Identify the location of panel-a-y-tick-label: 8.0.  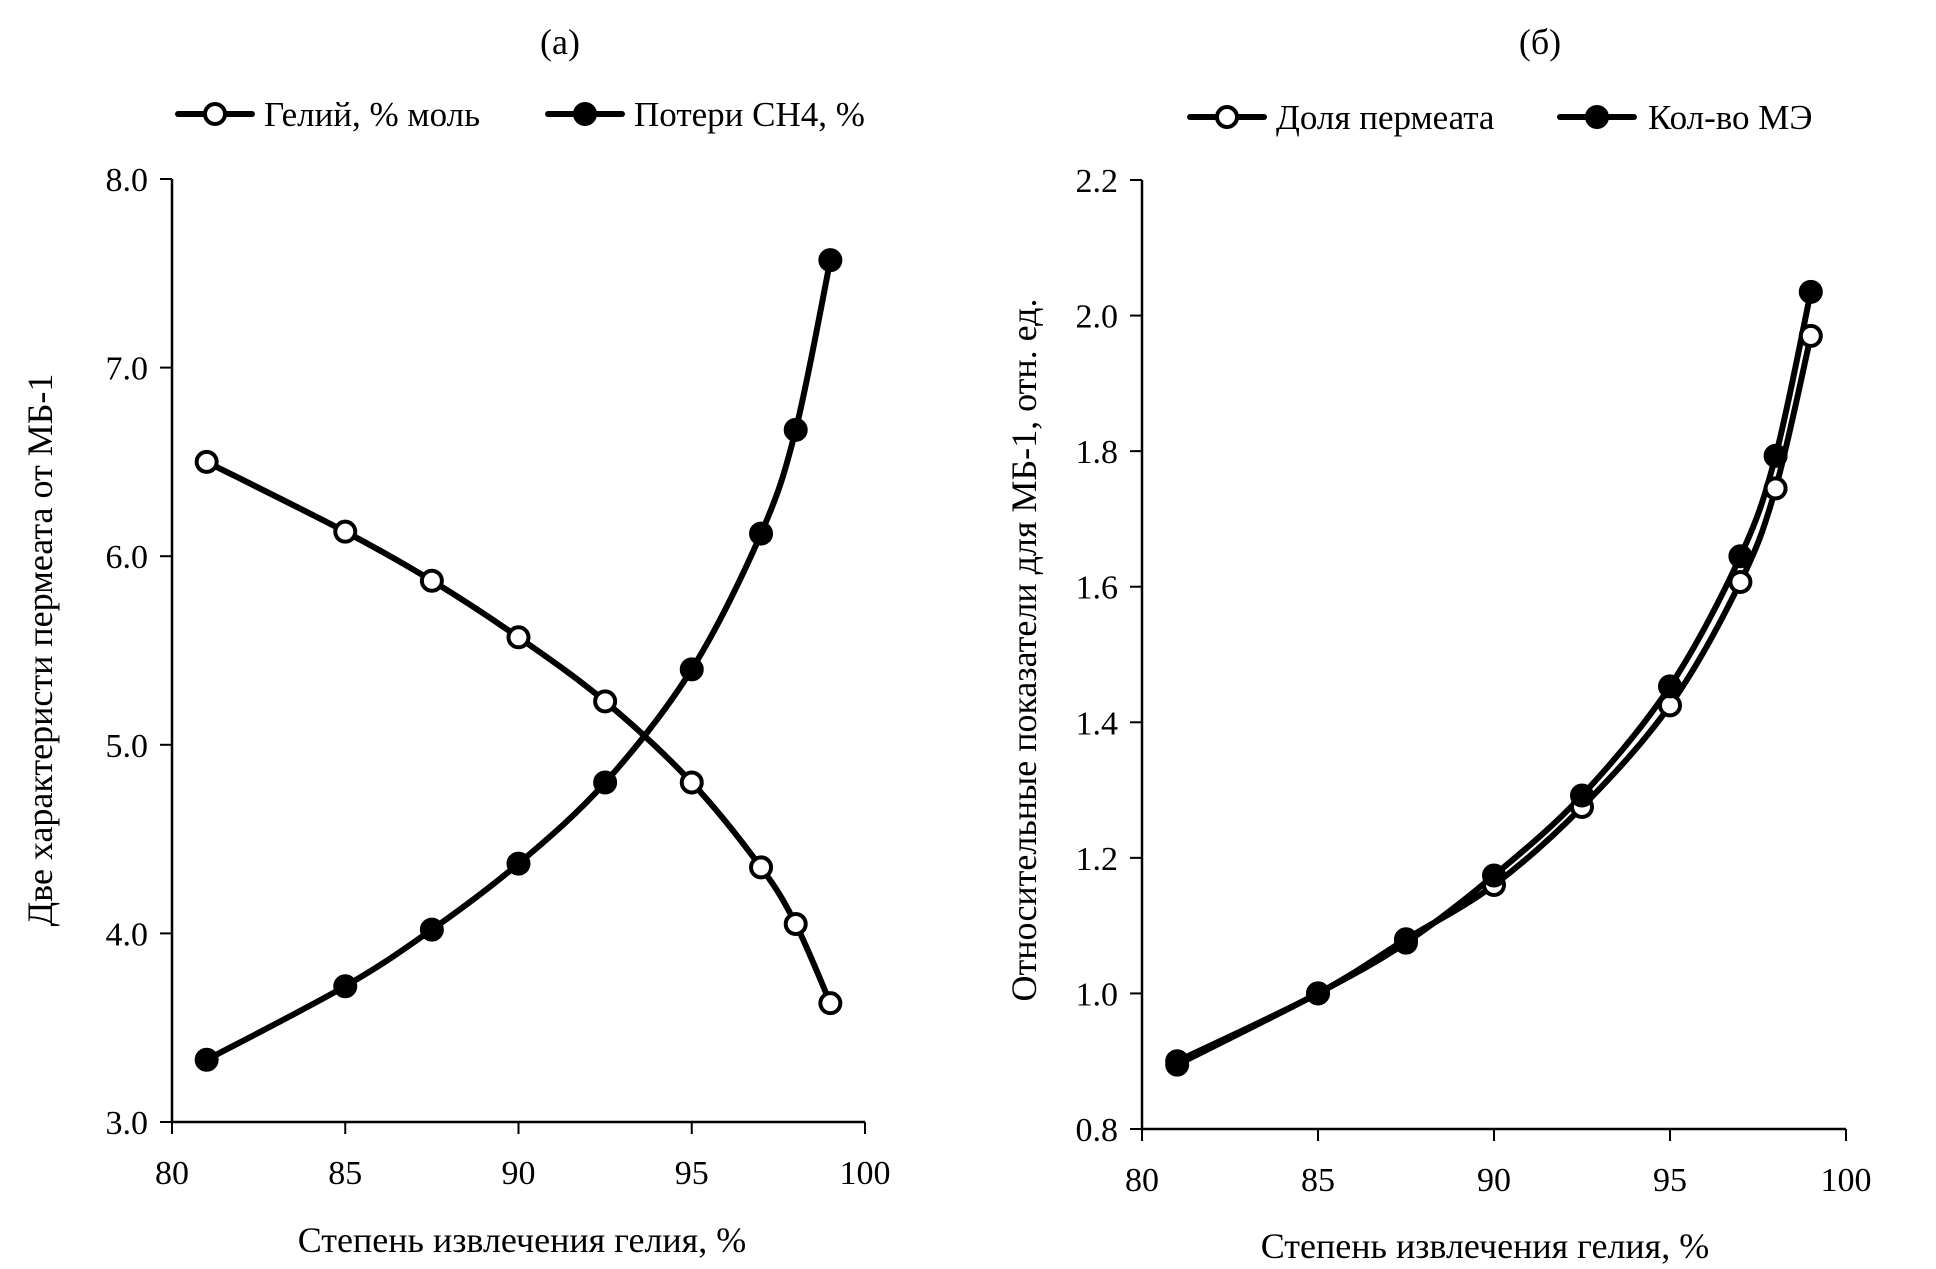
(127, 180).